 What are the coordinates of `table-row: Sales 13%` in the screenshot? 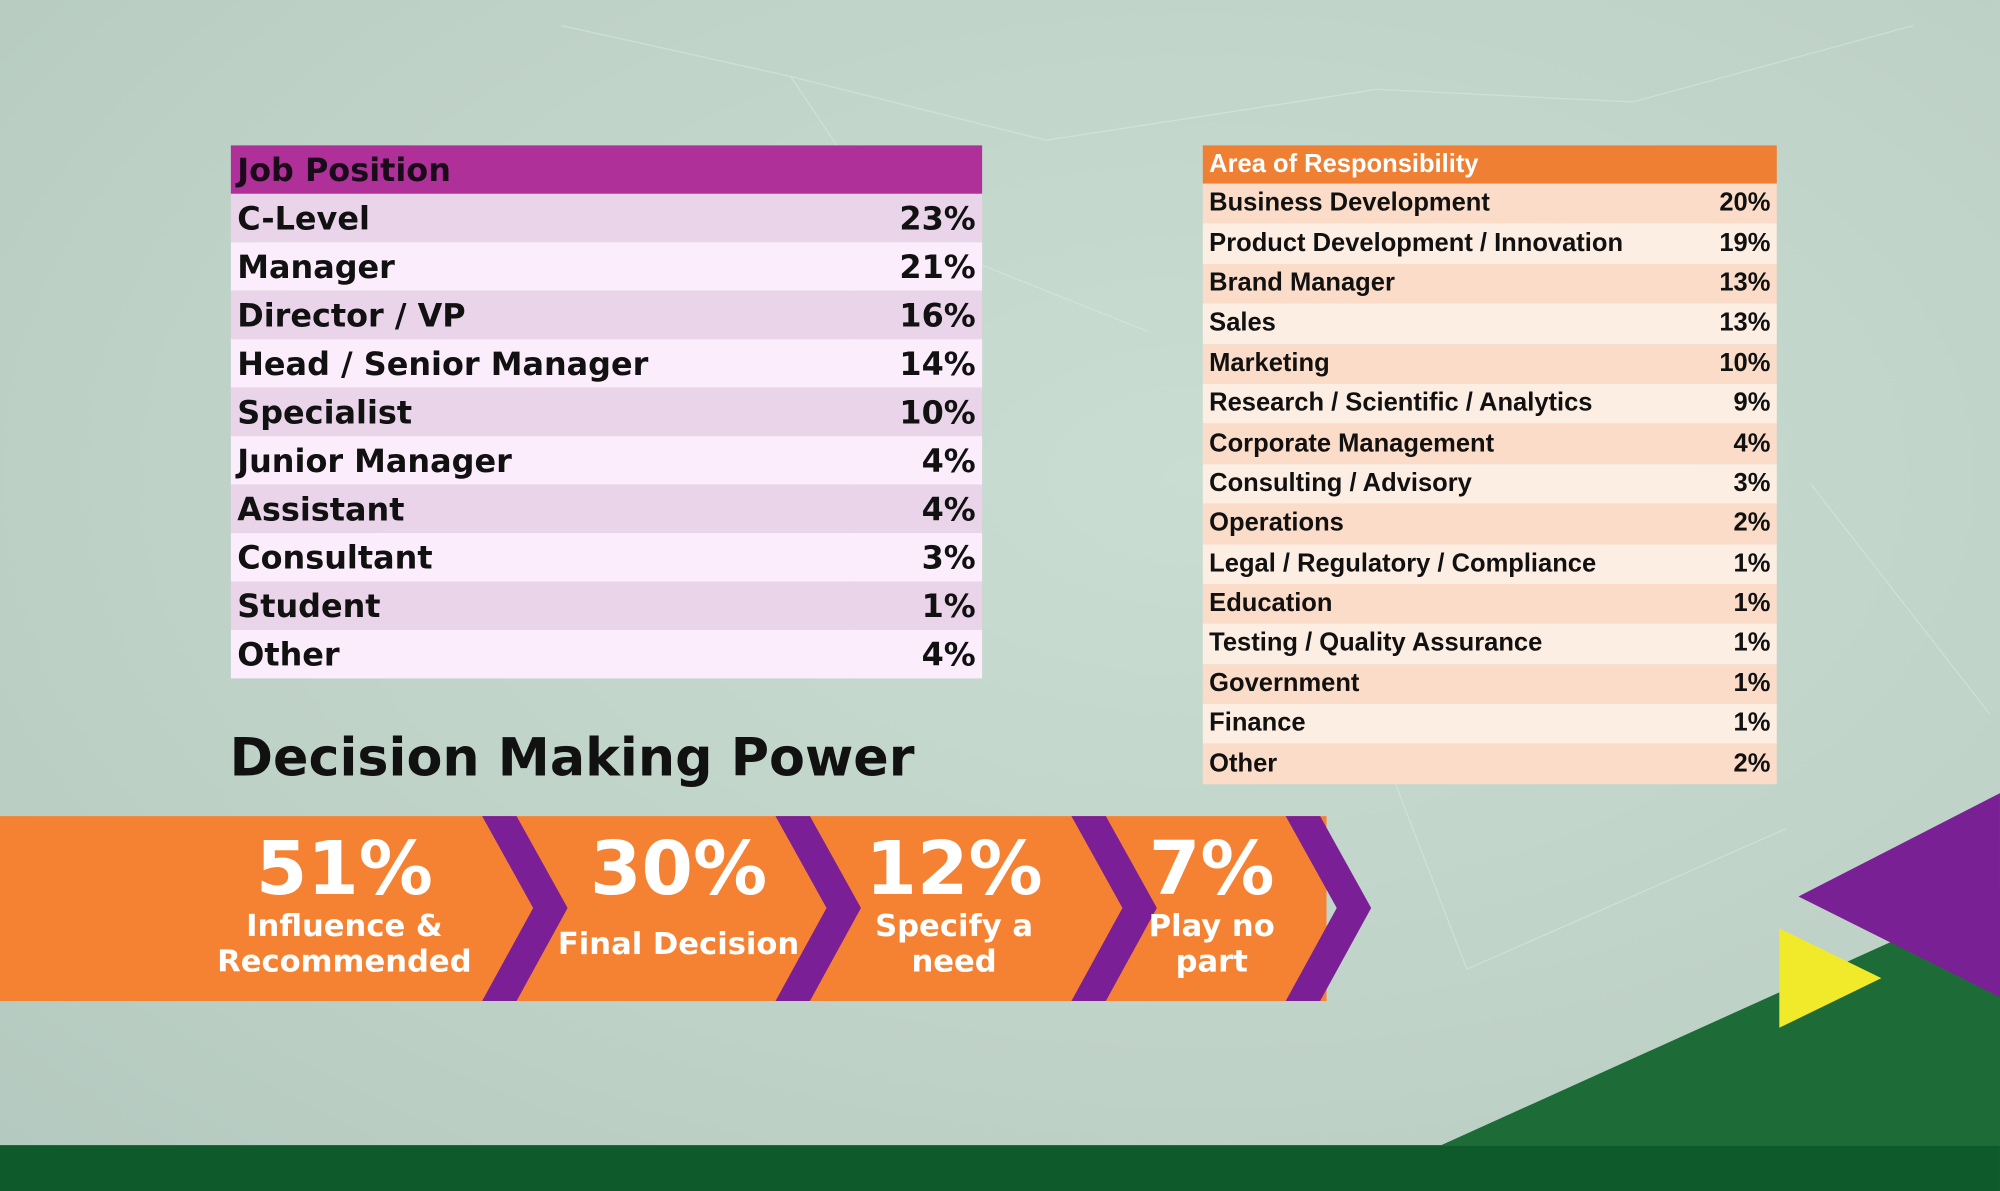 It's located at (1489, 323).